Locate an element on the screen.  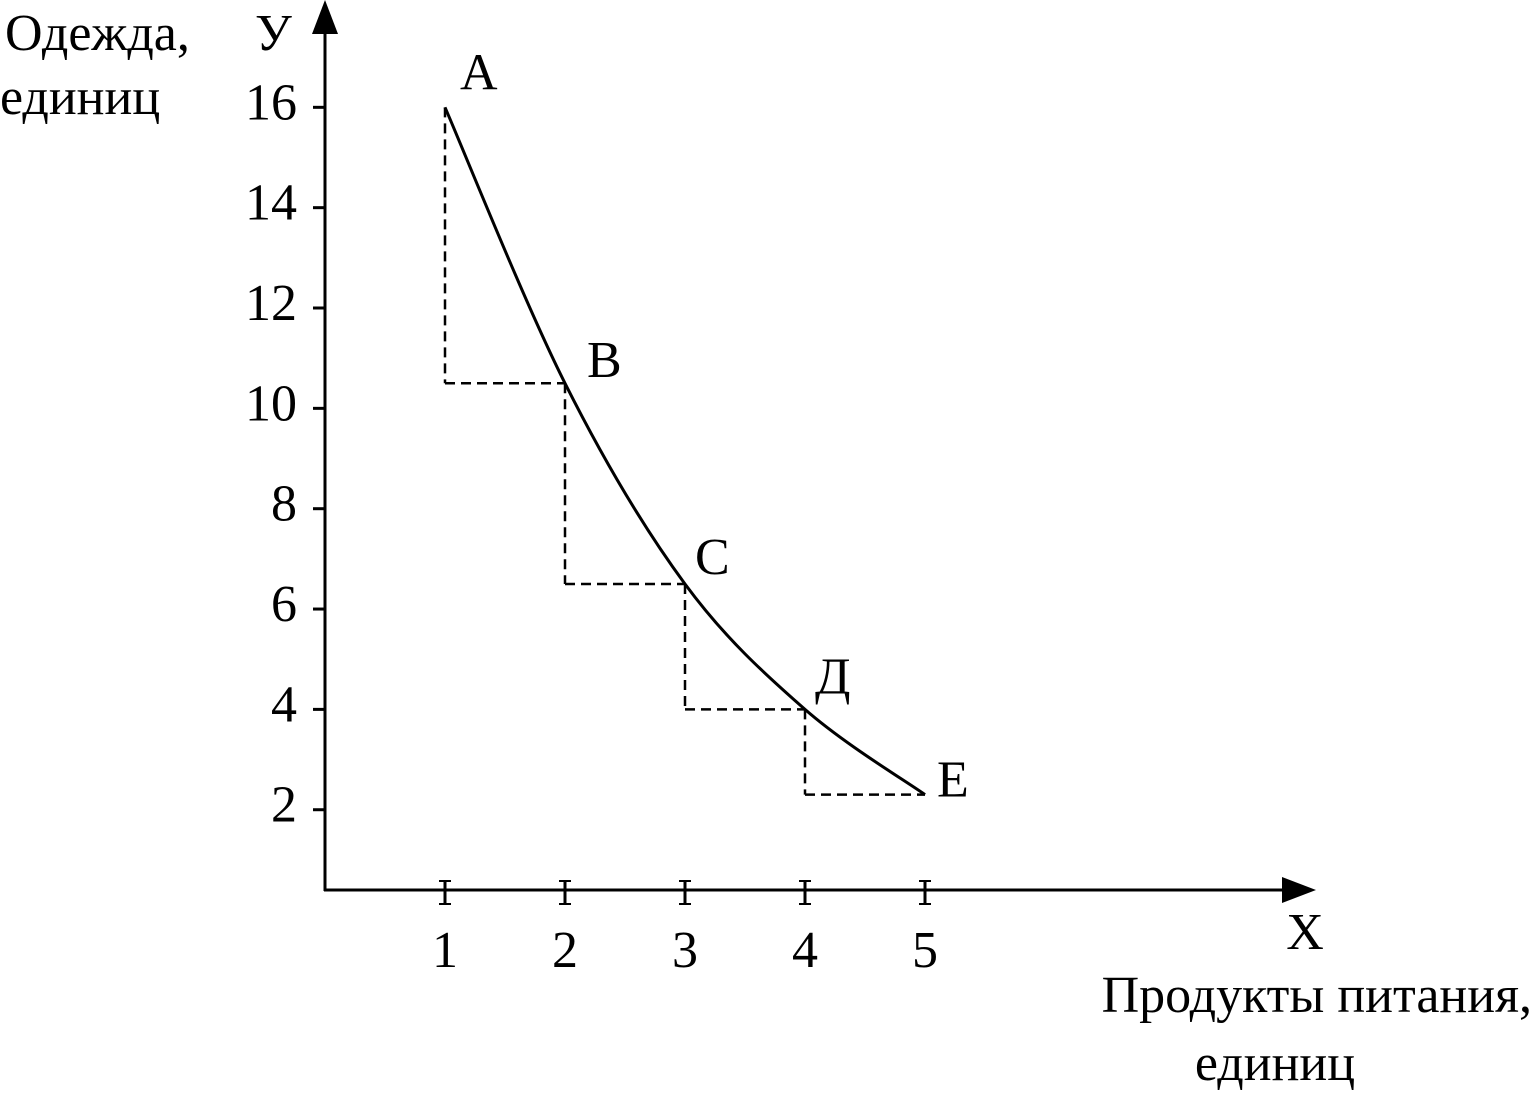
y-tick-label: 2 is located at coordinates (284, 805).